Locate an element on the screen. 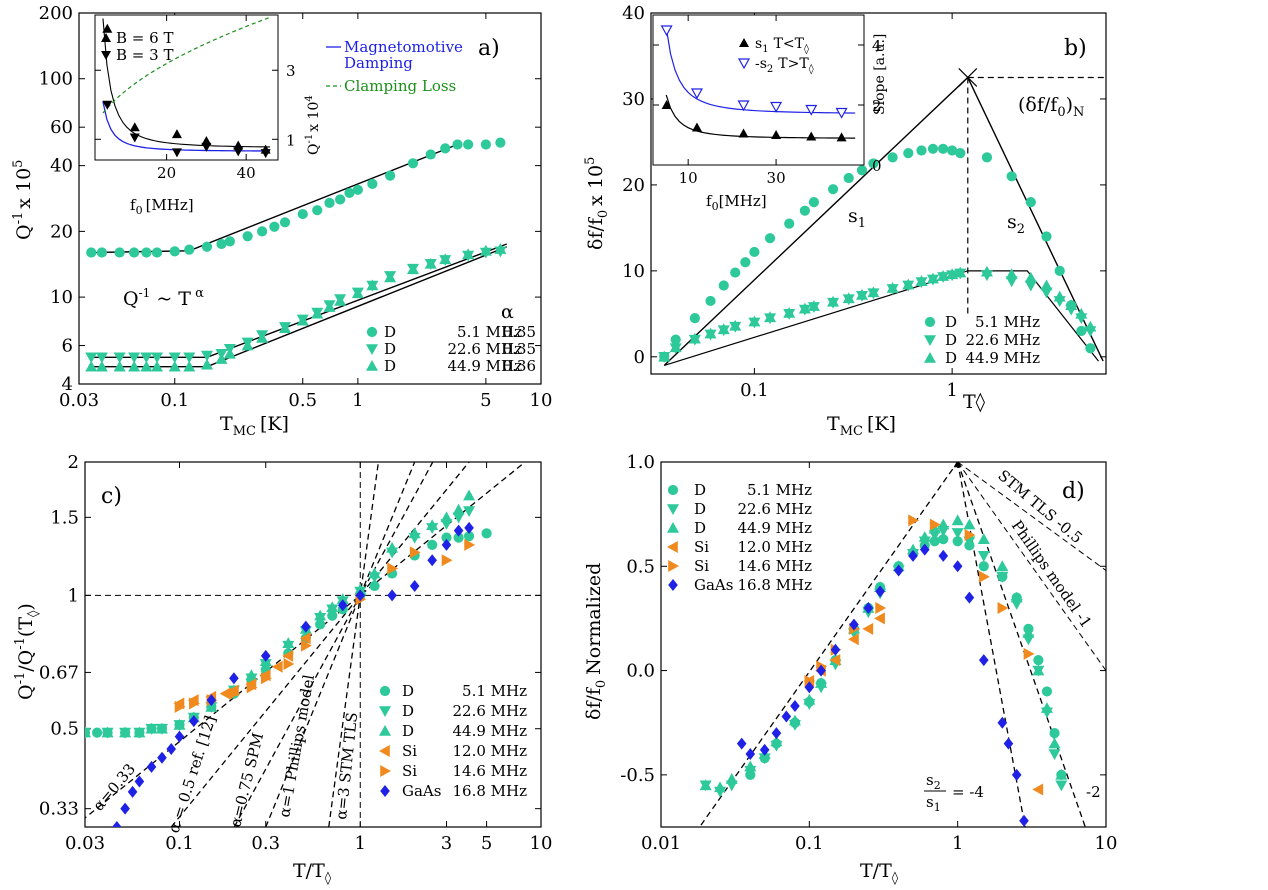  panel-b-tdiamond-label: T◊ is located at coordinates (974, 402).